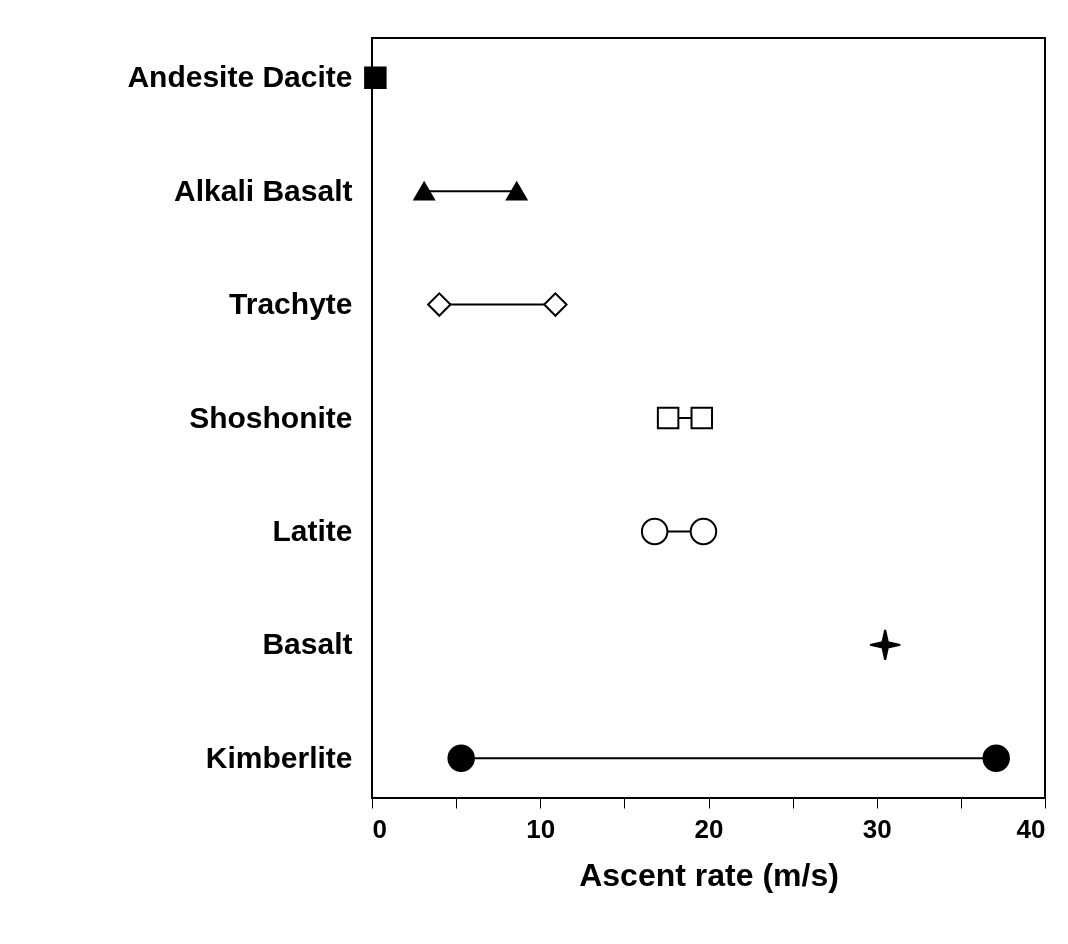  What do you see at coordinates (312, 530) in the screenshot?
I see `y-tick-label: Latite` at bounding box center [312, 530].